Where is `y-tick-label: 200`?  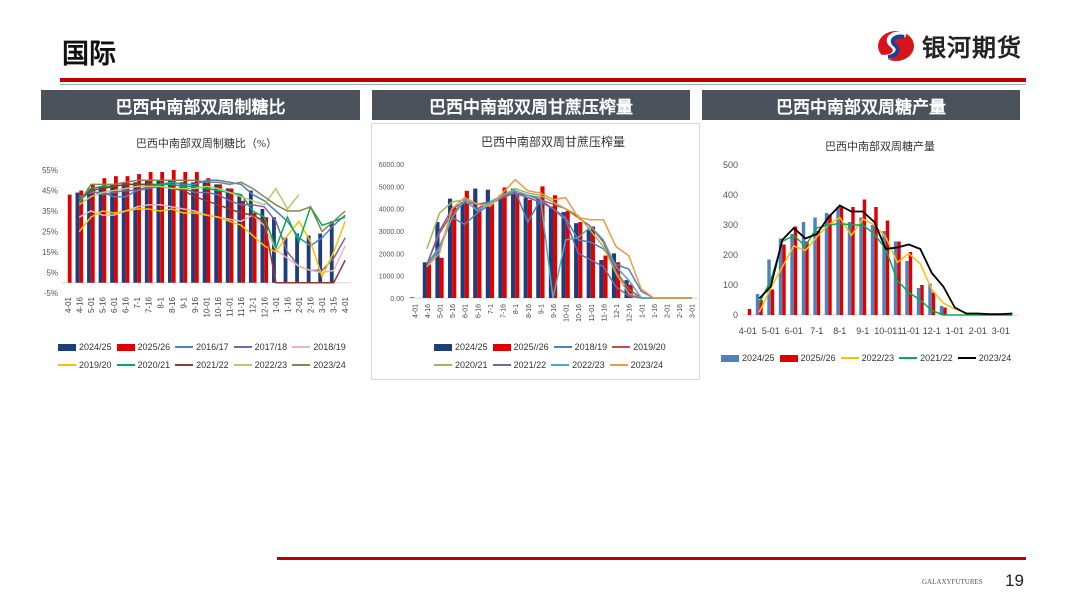
y-tick-label: 200 is located at coordinates (730, 255).